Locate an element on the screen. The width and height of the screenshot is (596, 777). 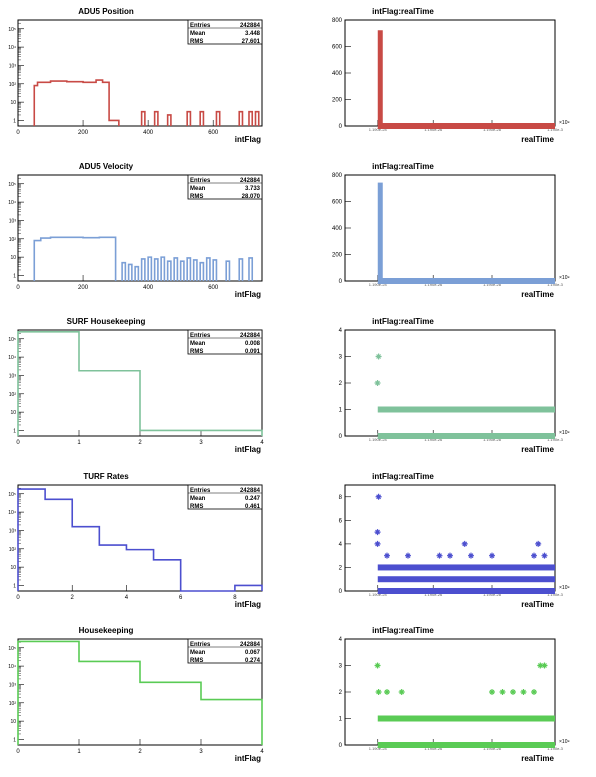
stats-value: 0.461 is located at coordinates (253, 507).